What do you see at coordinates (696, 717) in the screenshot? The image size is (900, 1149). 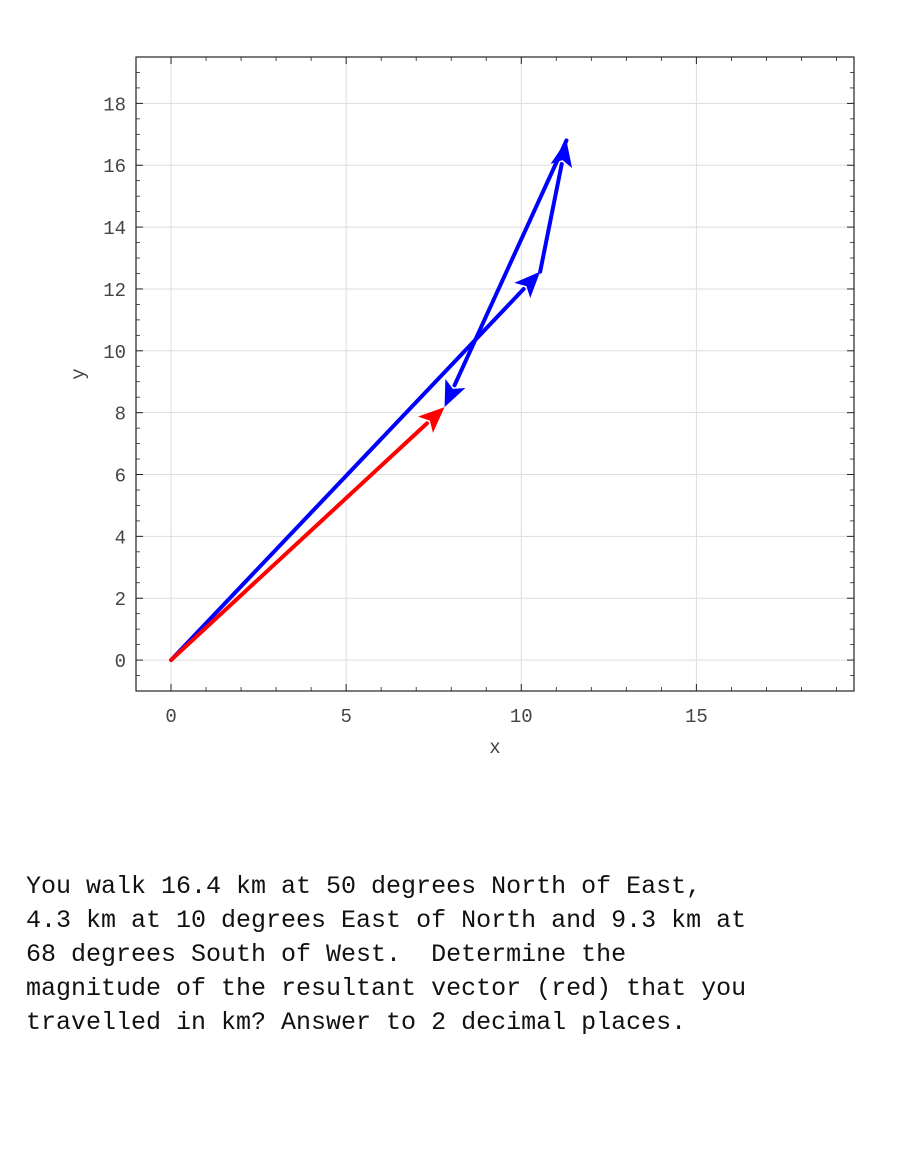 I see `x-tick-label: 15` at bounding box center [696, 717].